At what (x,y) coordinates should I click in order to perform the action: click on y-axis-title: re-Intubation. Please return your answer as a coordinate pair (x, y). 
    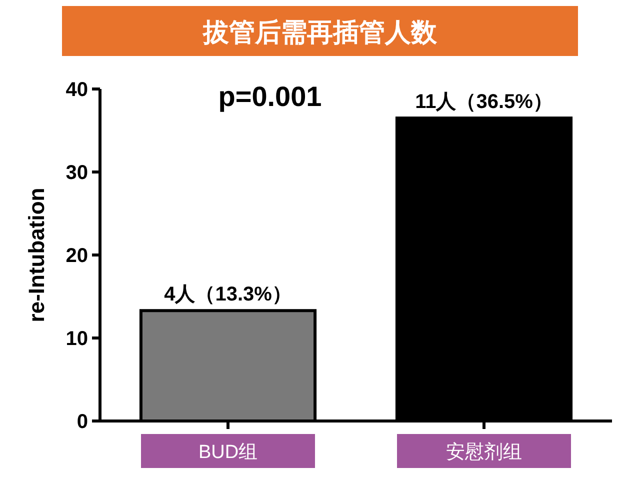
    Looking at the image, I should click on (36, 255).